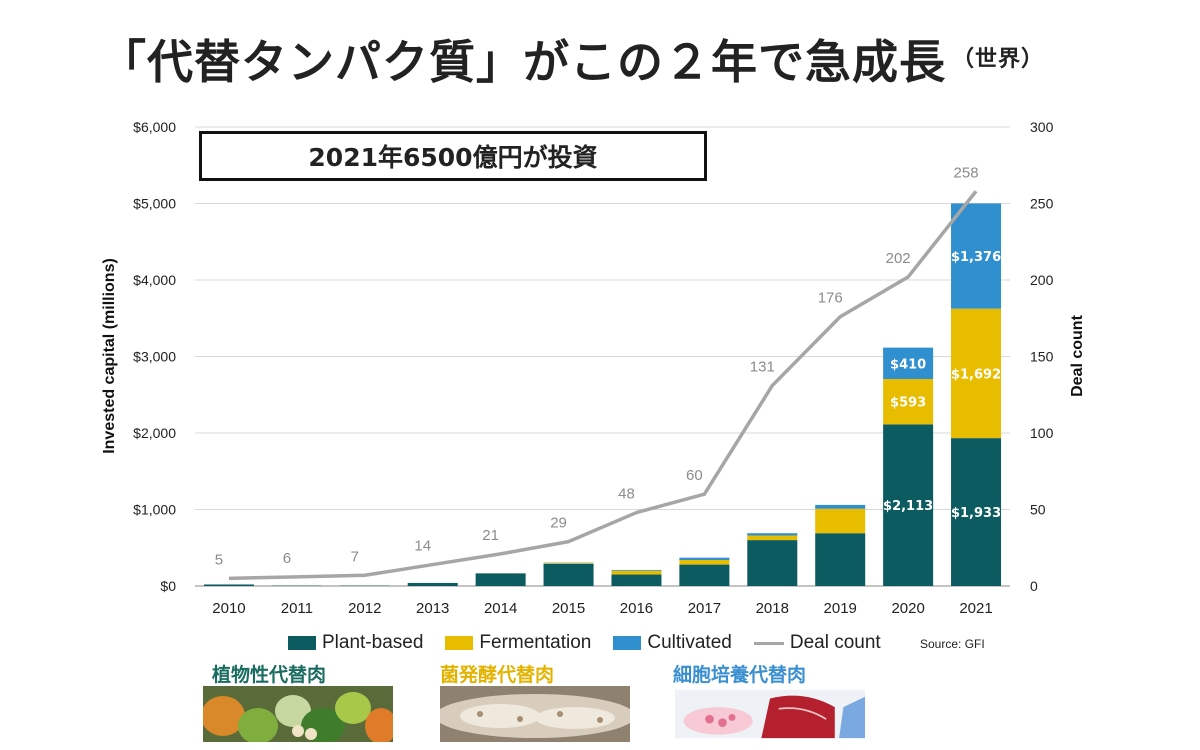 The height and width of the screenshot is (750, 1200). I want to click on y2-tick-label: 150, so click(1042, 357).